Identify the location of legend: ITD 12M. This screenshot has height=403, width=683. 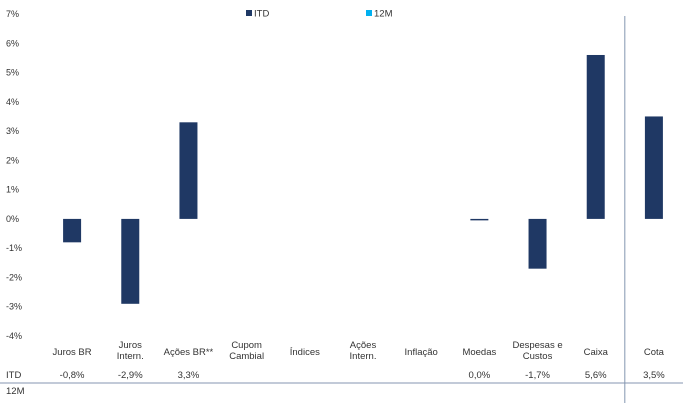
(319, 14).